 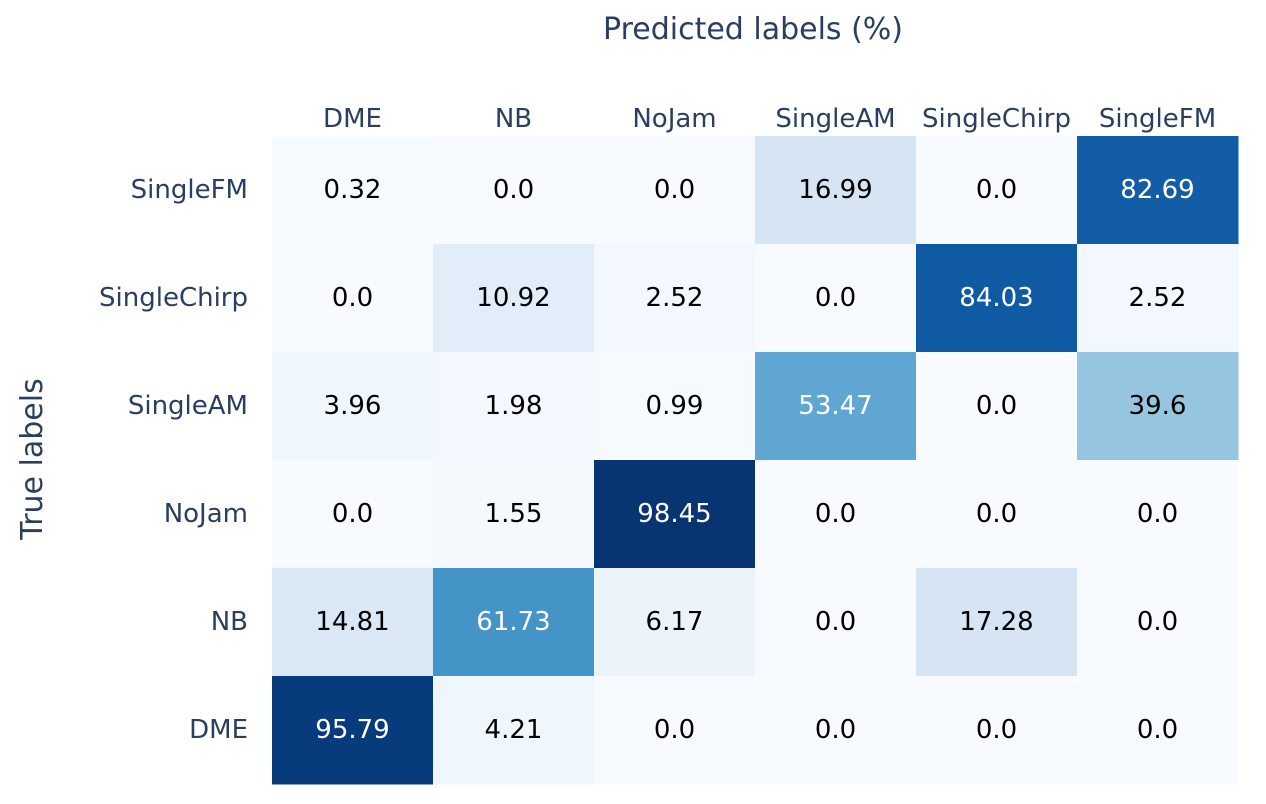 I want to click on cell-value-label: 0.99, so click(x=675, y=406).